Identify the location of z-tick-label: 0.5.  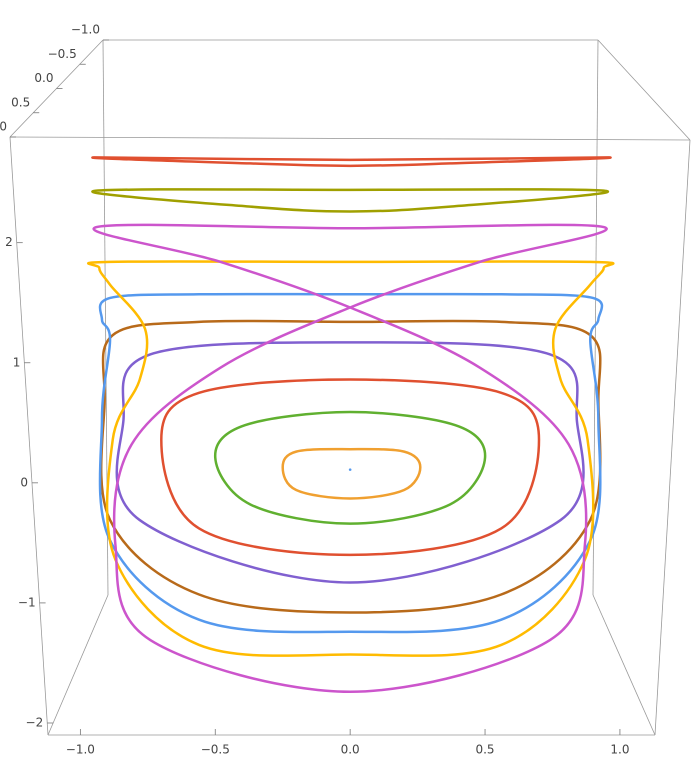
(20, 102).